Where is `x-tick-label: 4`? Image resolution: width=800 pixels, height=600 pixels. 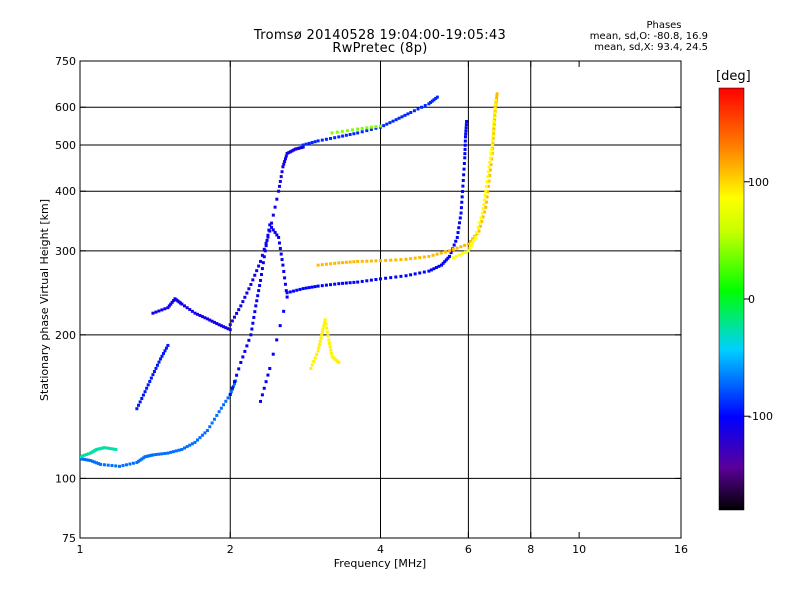 x-tick-label: 4 is located at coordinates (380, 549).